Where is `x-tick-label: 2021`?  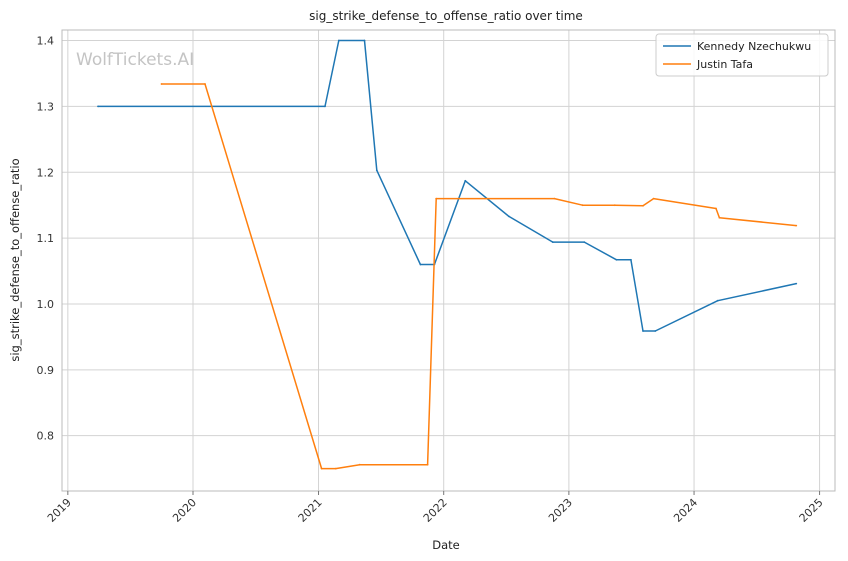
x-tick-label: 2021 is located at coordinates (310, 510).